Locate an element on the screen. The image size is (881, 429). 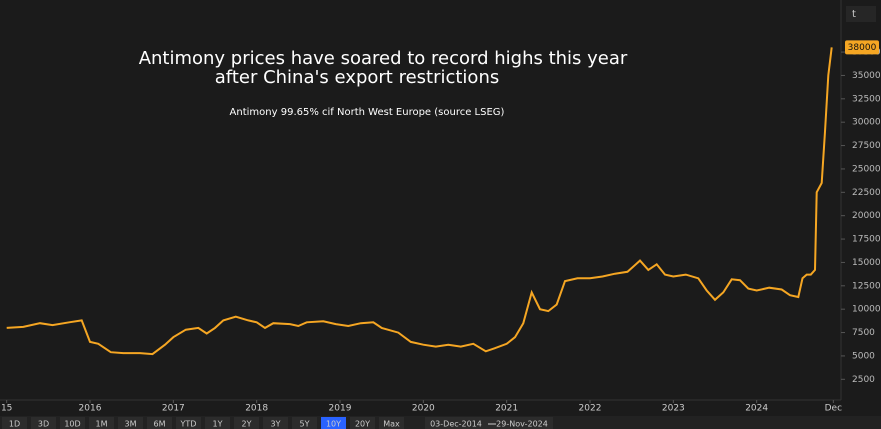
y-tick-label: 25000 is located at coordinates (866, 169).